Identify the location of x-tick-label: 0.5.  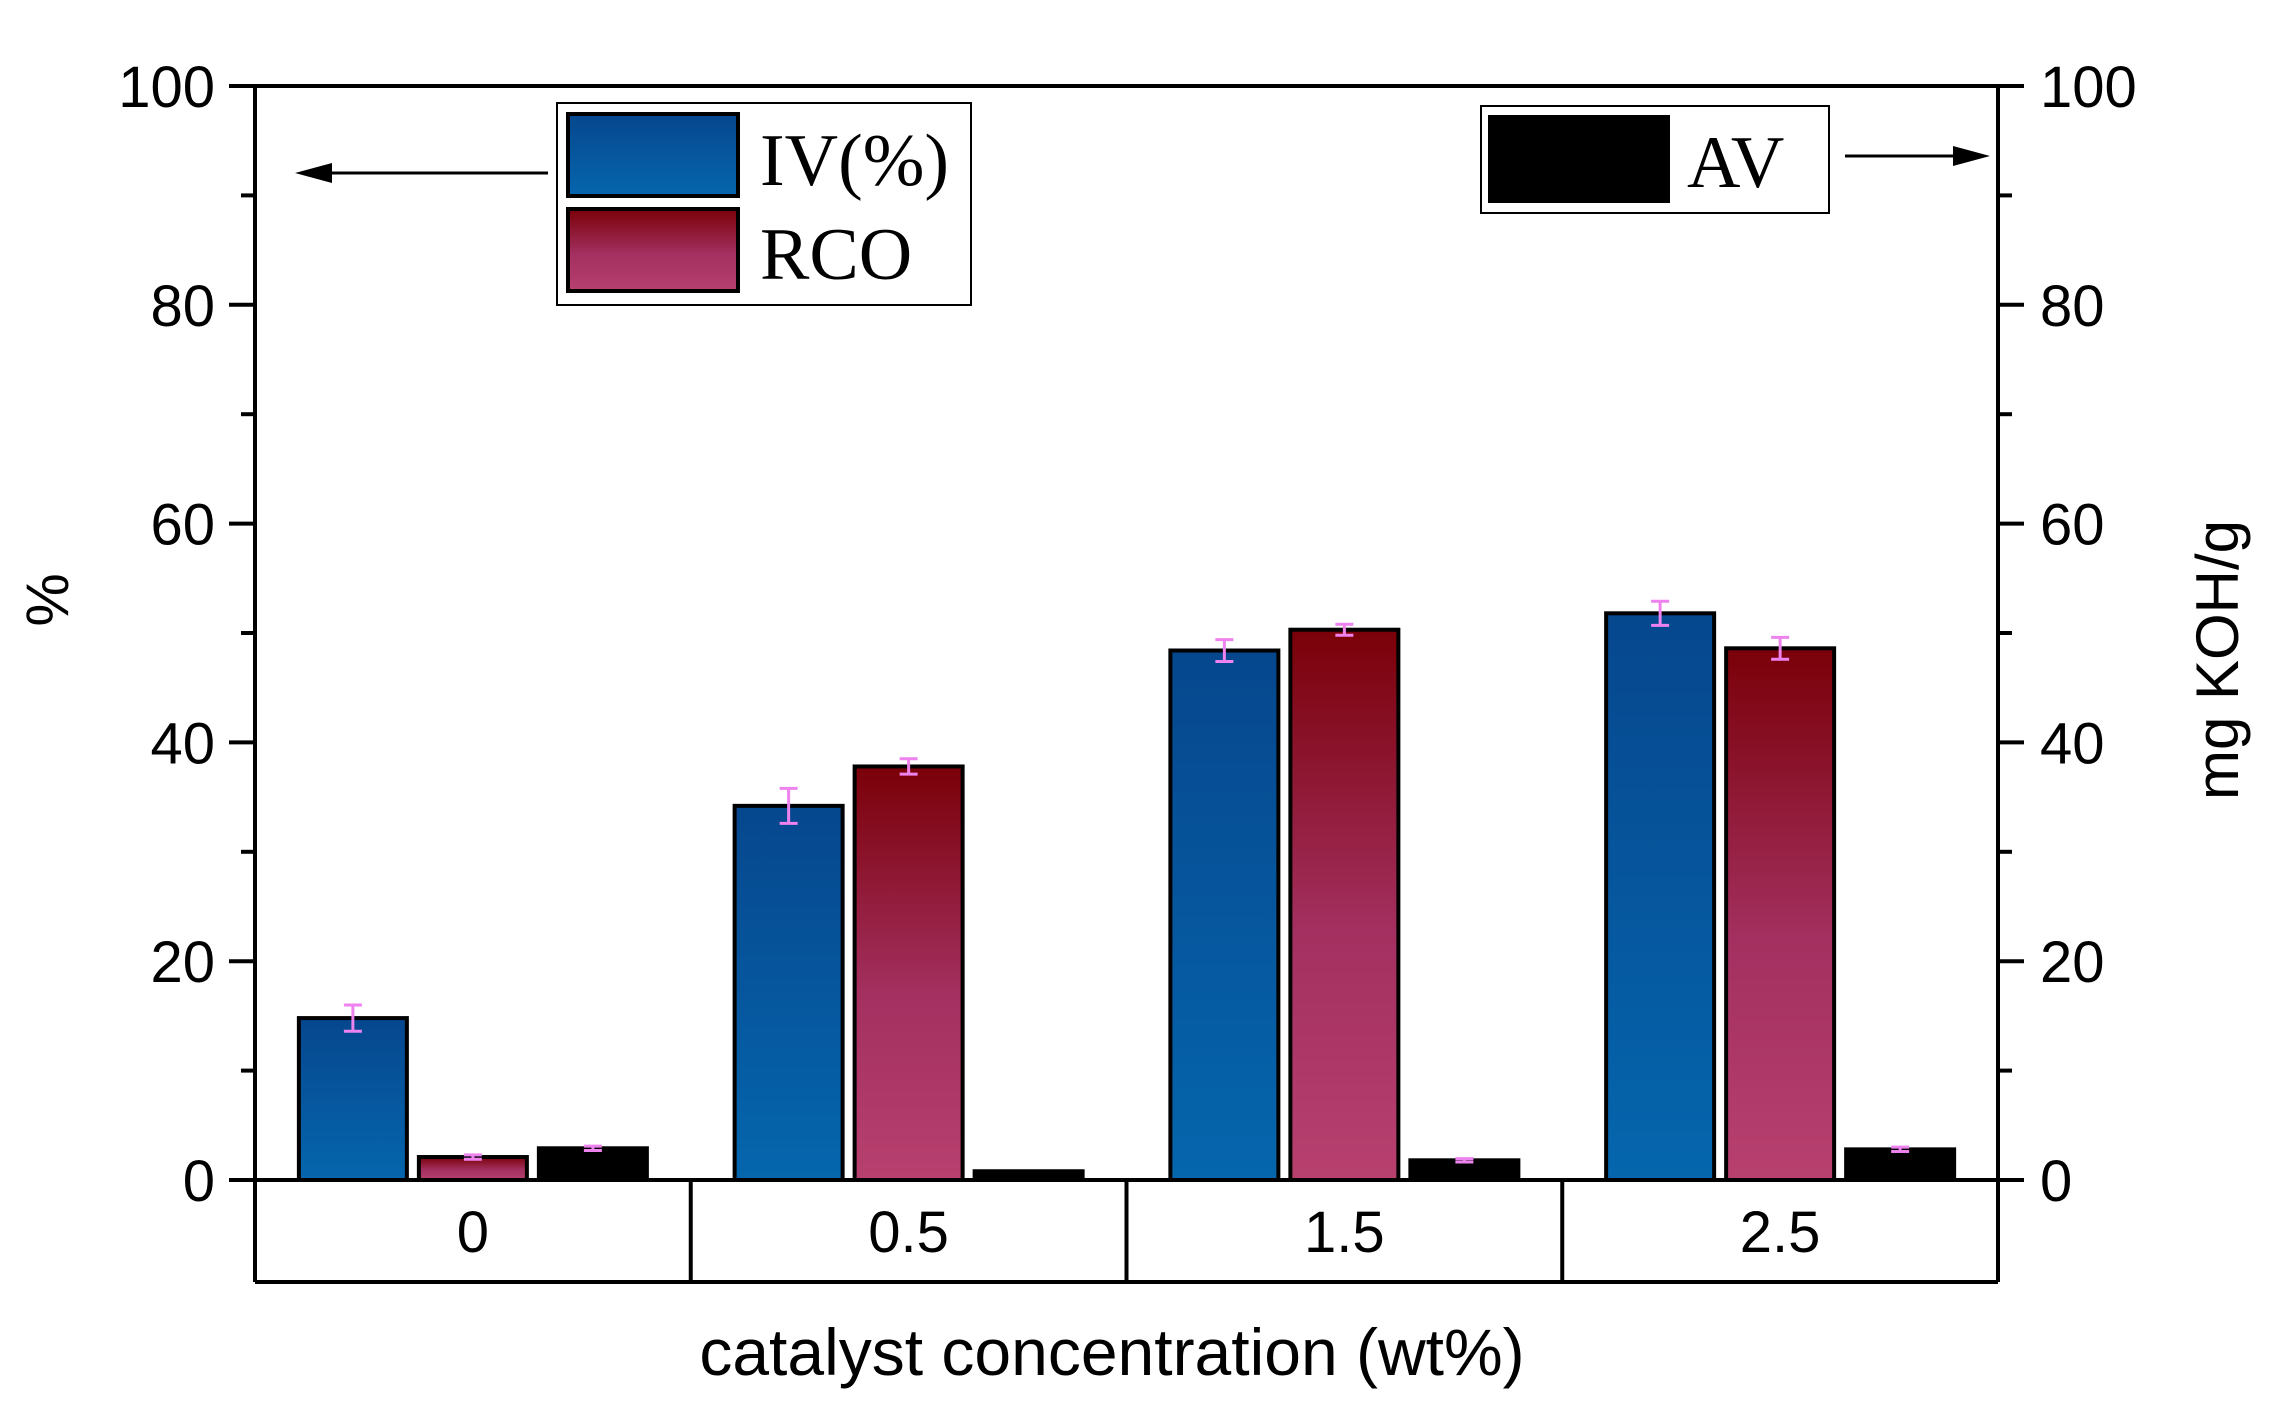
(908, 1232).